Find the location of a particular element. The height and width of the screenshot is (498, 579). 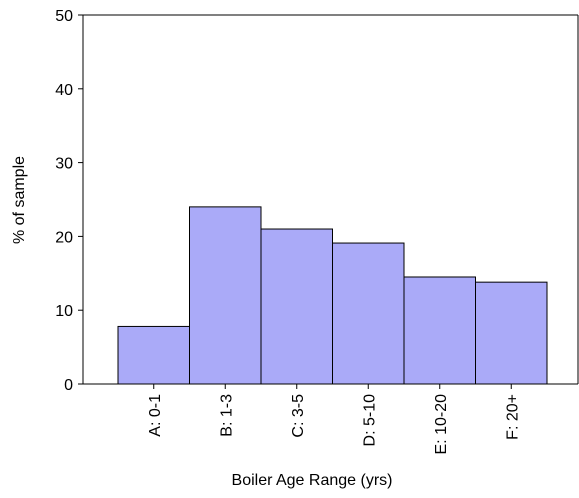

x-tick-label: B: 1-3 is located at coordinates (226, 415).